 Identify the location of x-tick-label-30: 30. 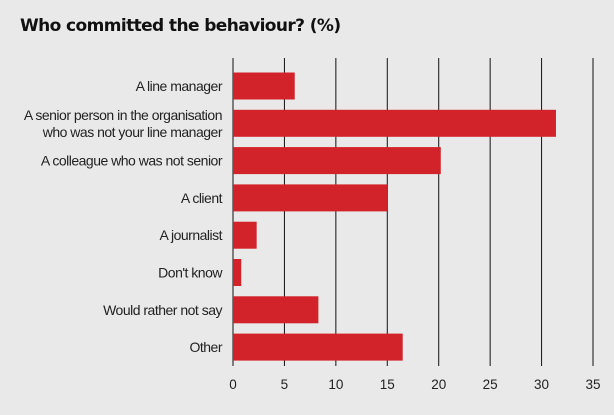
(541, 384).